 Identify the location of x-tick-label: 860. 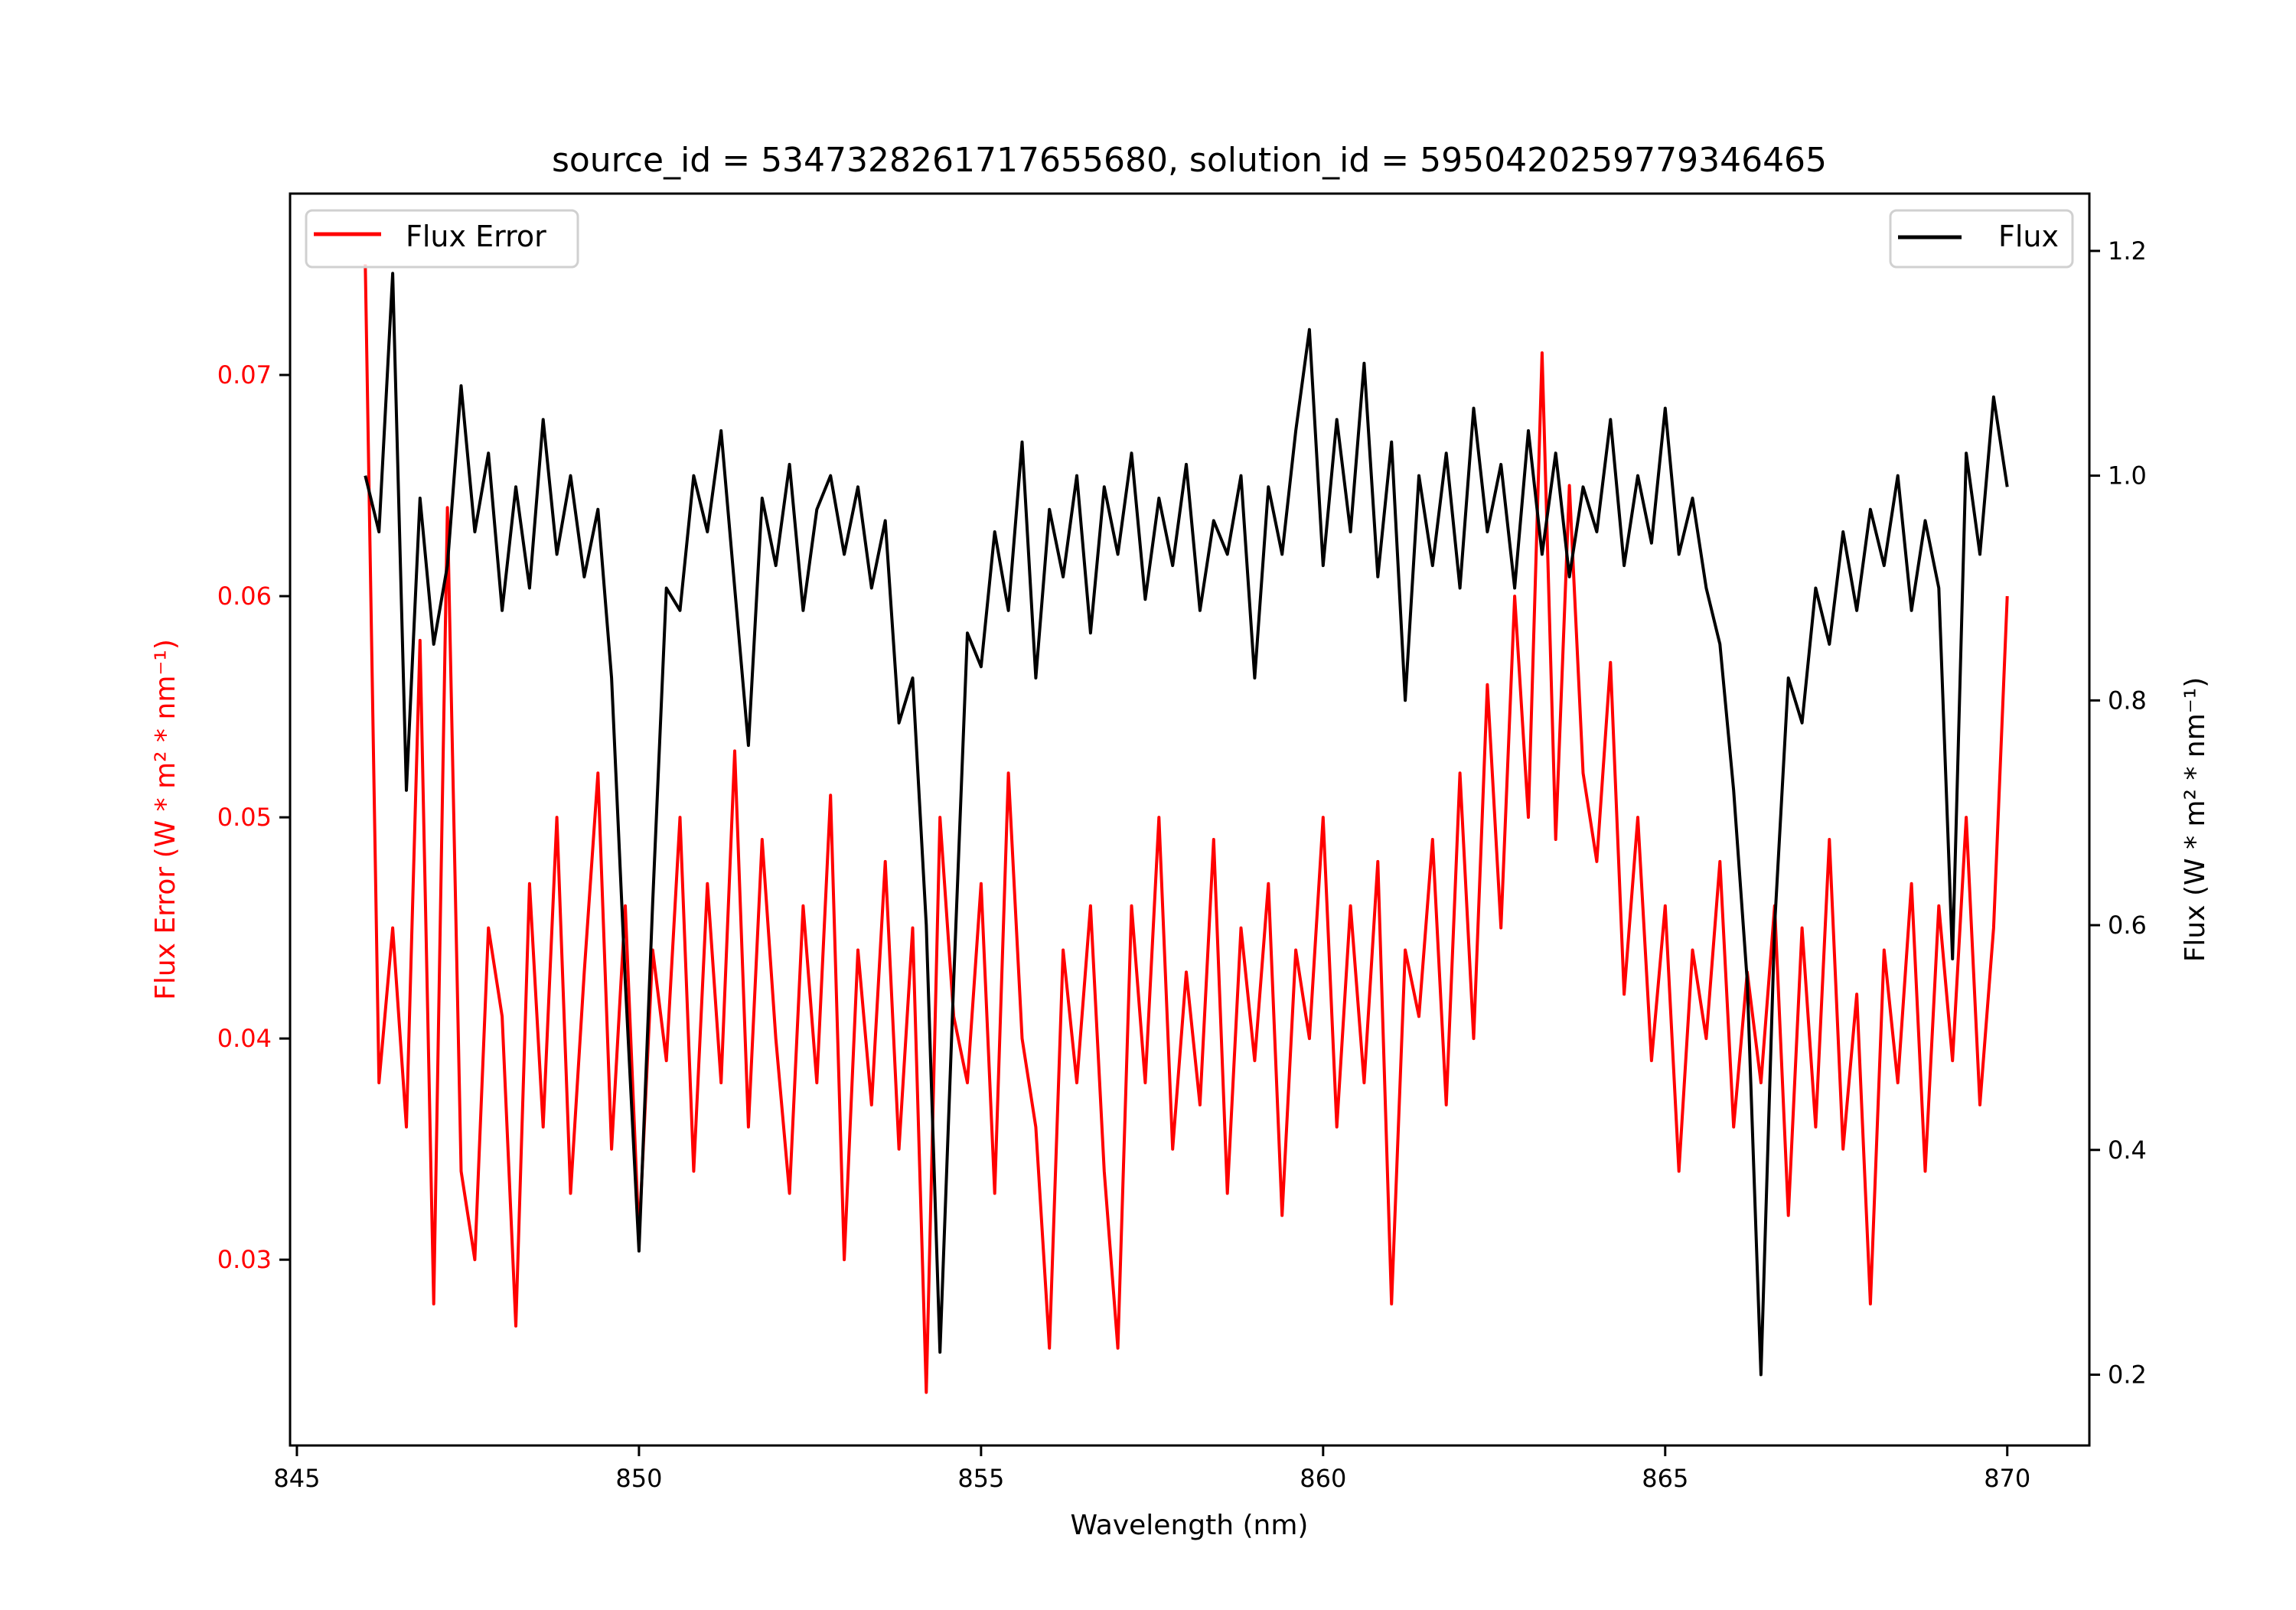
(1323, 1479).